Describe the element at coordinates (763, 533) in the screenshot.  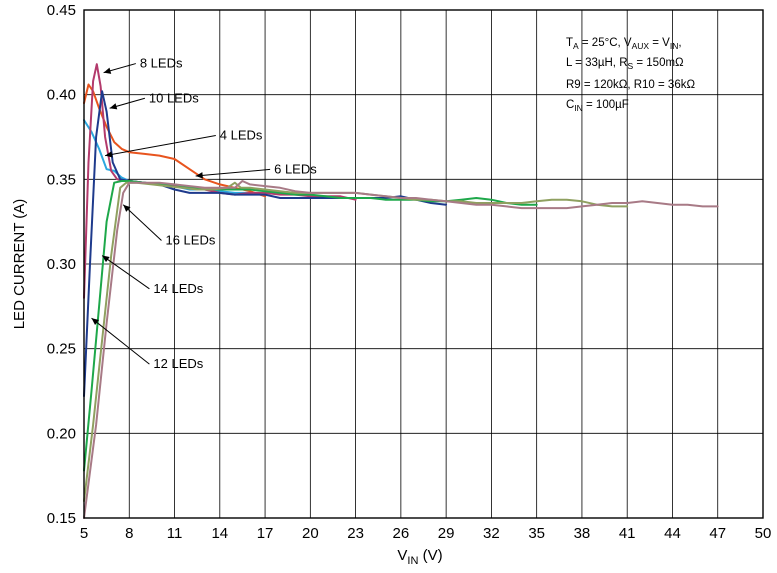
I see `x-tick-label: 50` at that location.